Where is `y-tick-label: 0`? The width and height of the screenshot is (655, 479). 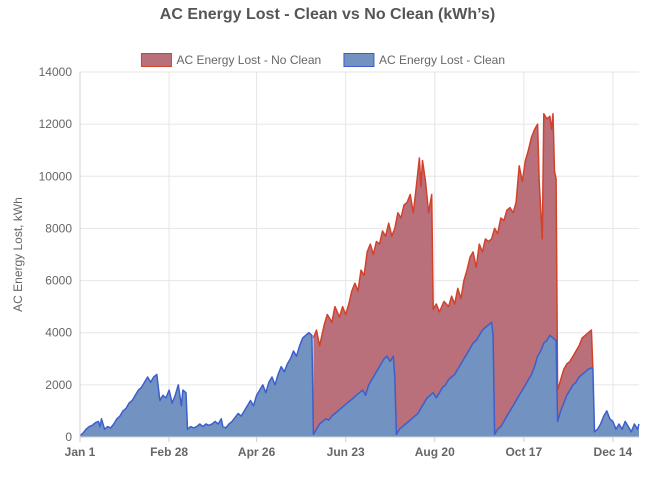 y-tick-label: 0 is located at coordinates (68, 437).